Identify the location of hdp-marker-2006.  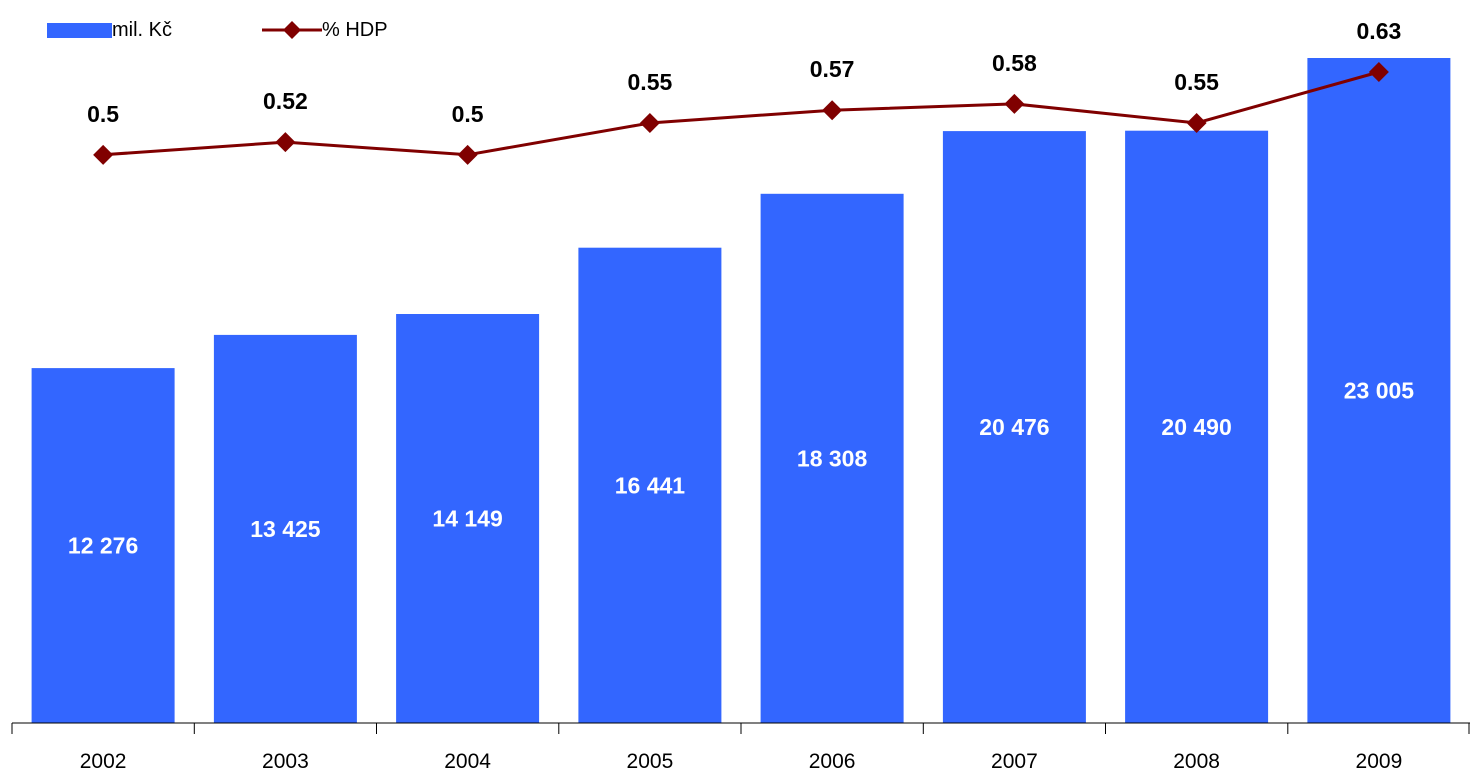
(832, 110).